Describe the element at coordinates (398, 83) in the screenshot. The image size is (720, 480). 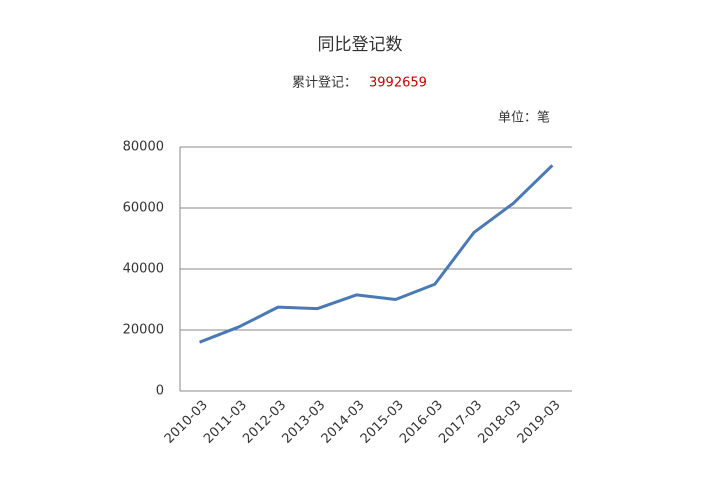
I see `total: 3992659` at that location.